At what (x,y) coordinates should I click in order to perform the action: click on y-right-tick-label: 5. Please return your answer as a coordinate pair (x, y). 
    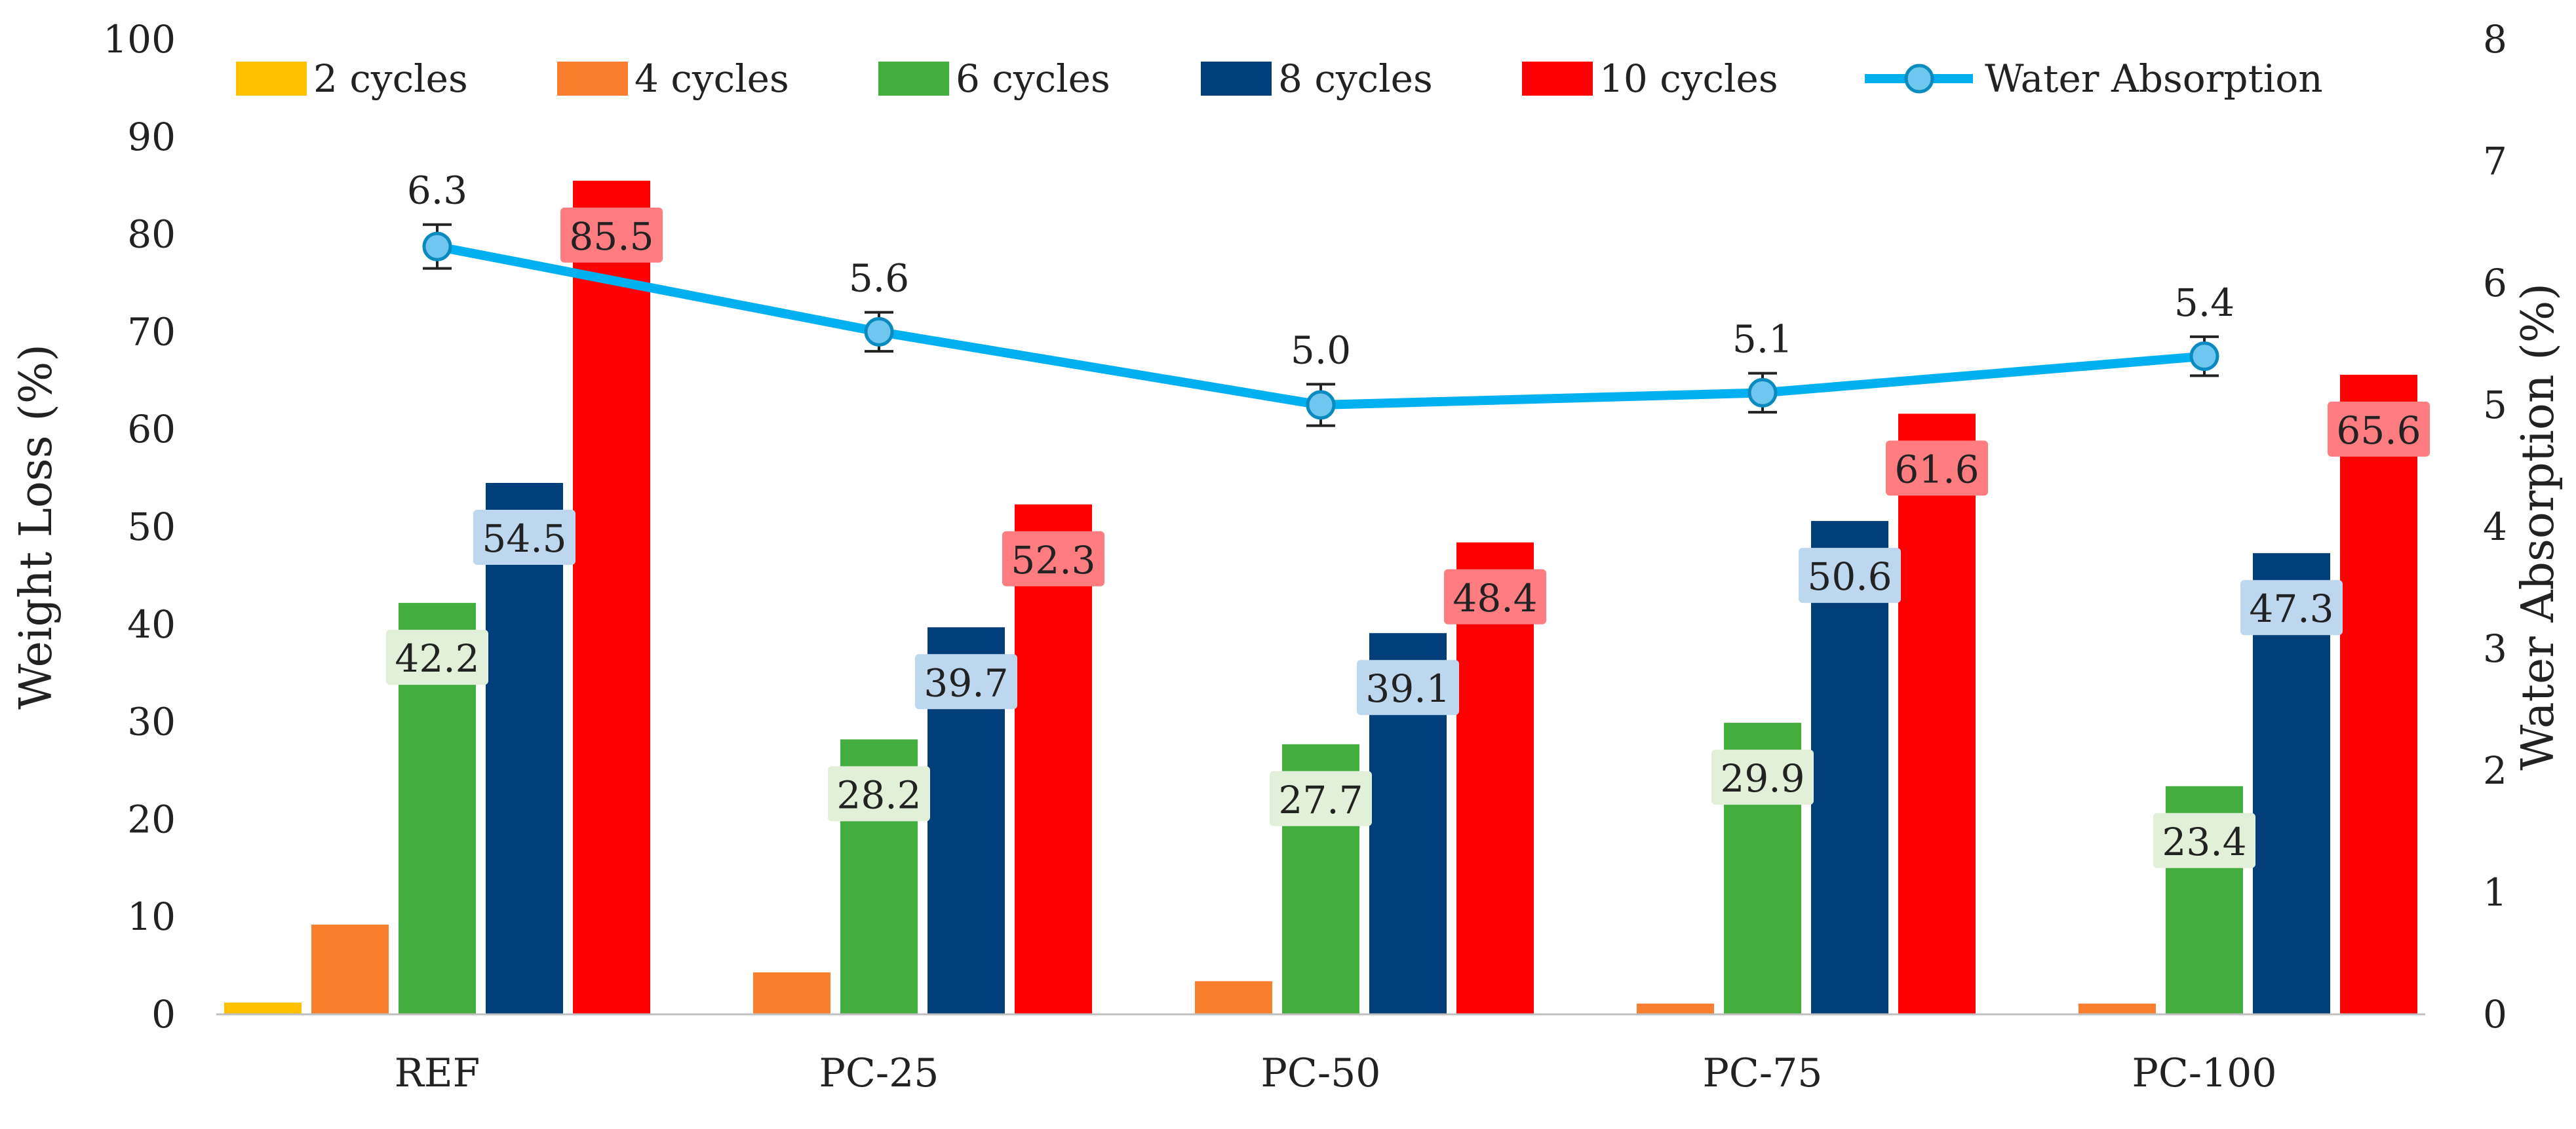
    Looking at the image, I should click on (2495, 405).